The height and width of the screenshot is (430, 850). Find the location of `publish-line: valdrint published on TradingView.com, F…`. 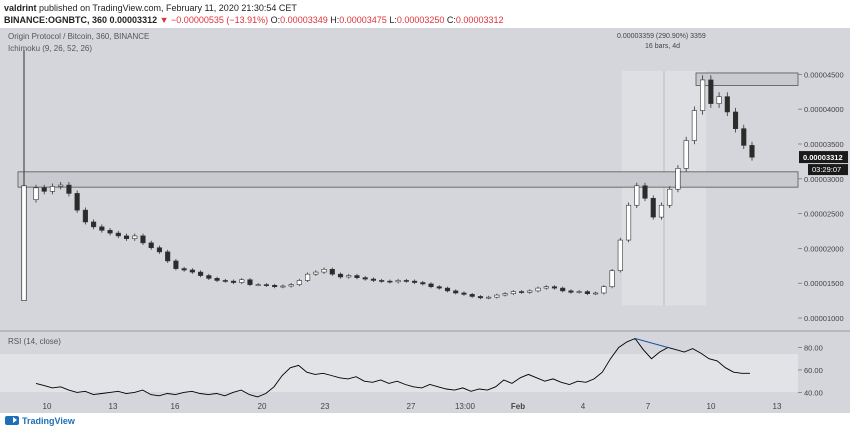

publish-line: valdrint published on TradingView.com, F… is located at coordinates (150, 8).